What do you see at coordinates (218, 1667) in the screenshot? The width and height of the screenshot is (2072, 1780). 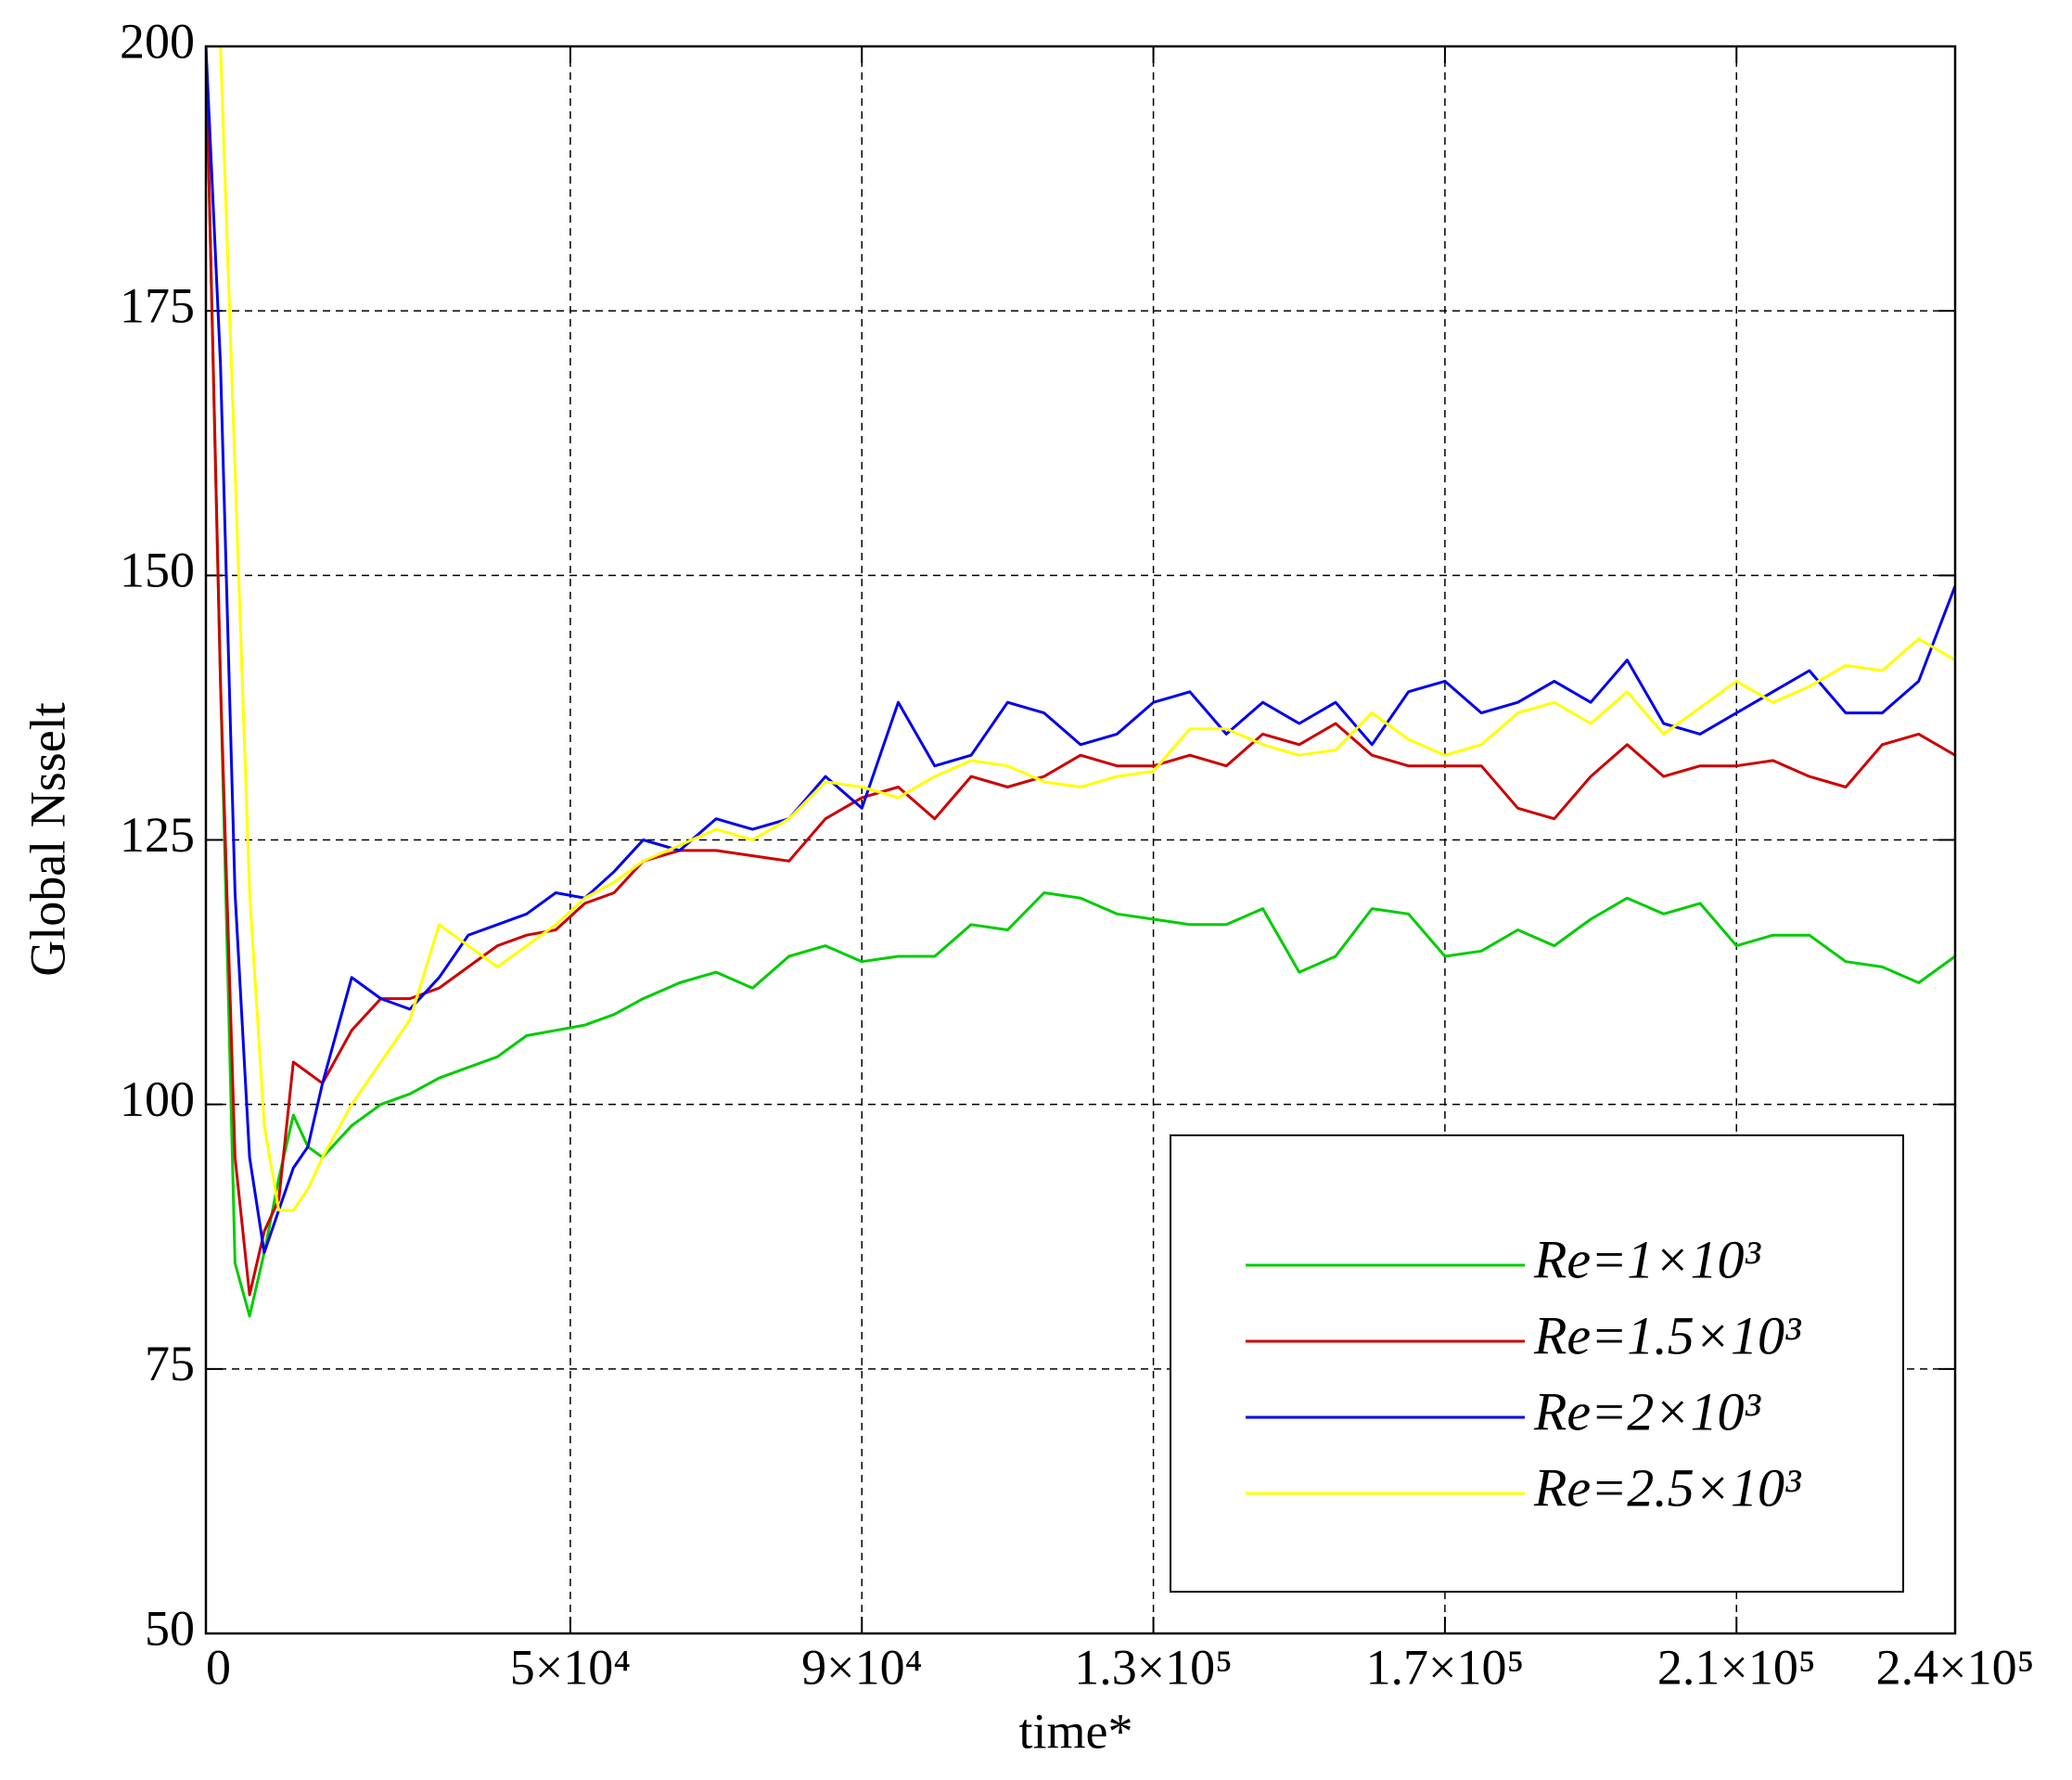 I see `x-tick-label: 0` at bounding box center [218, 1667].